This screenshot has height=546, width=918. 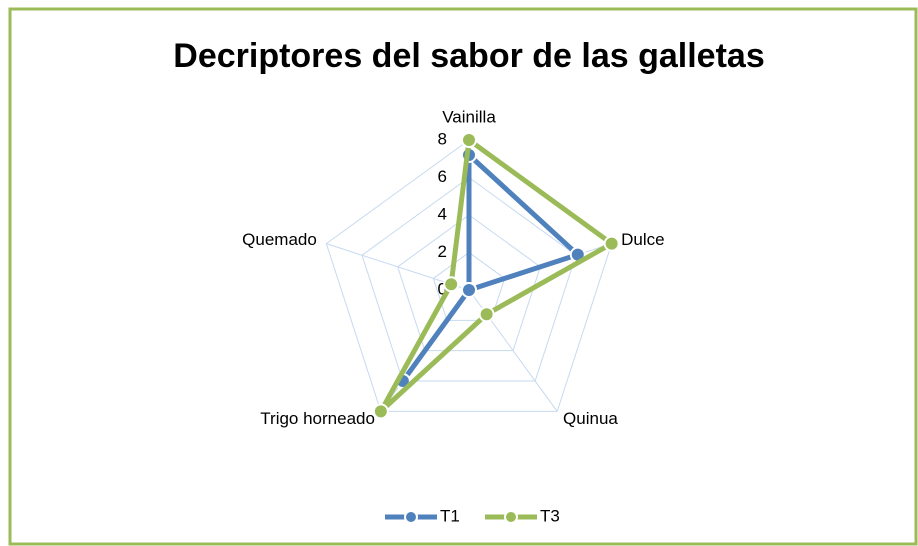 I want to click on category-label: Dulce, so click(x=642, y=239).